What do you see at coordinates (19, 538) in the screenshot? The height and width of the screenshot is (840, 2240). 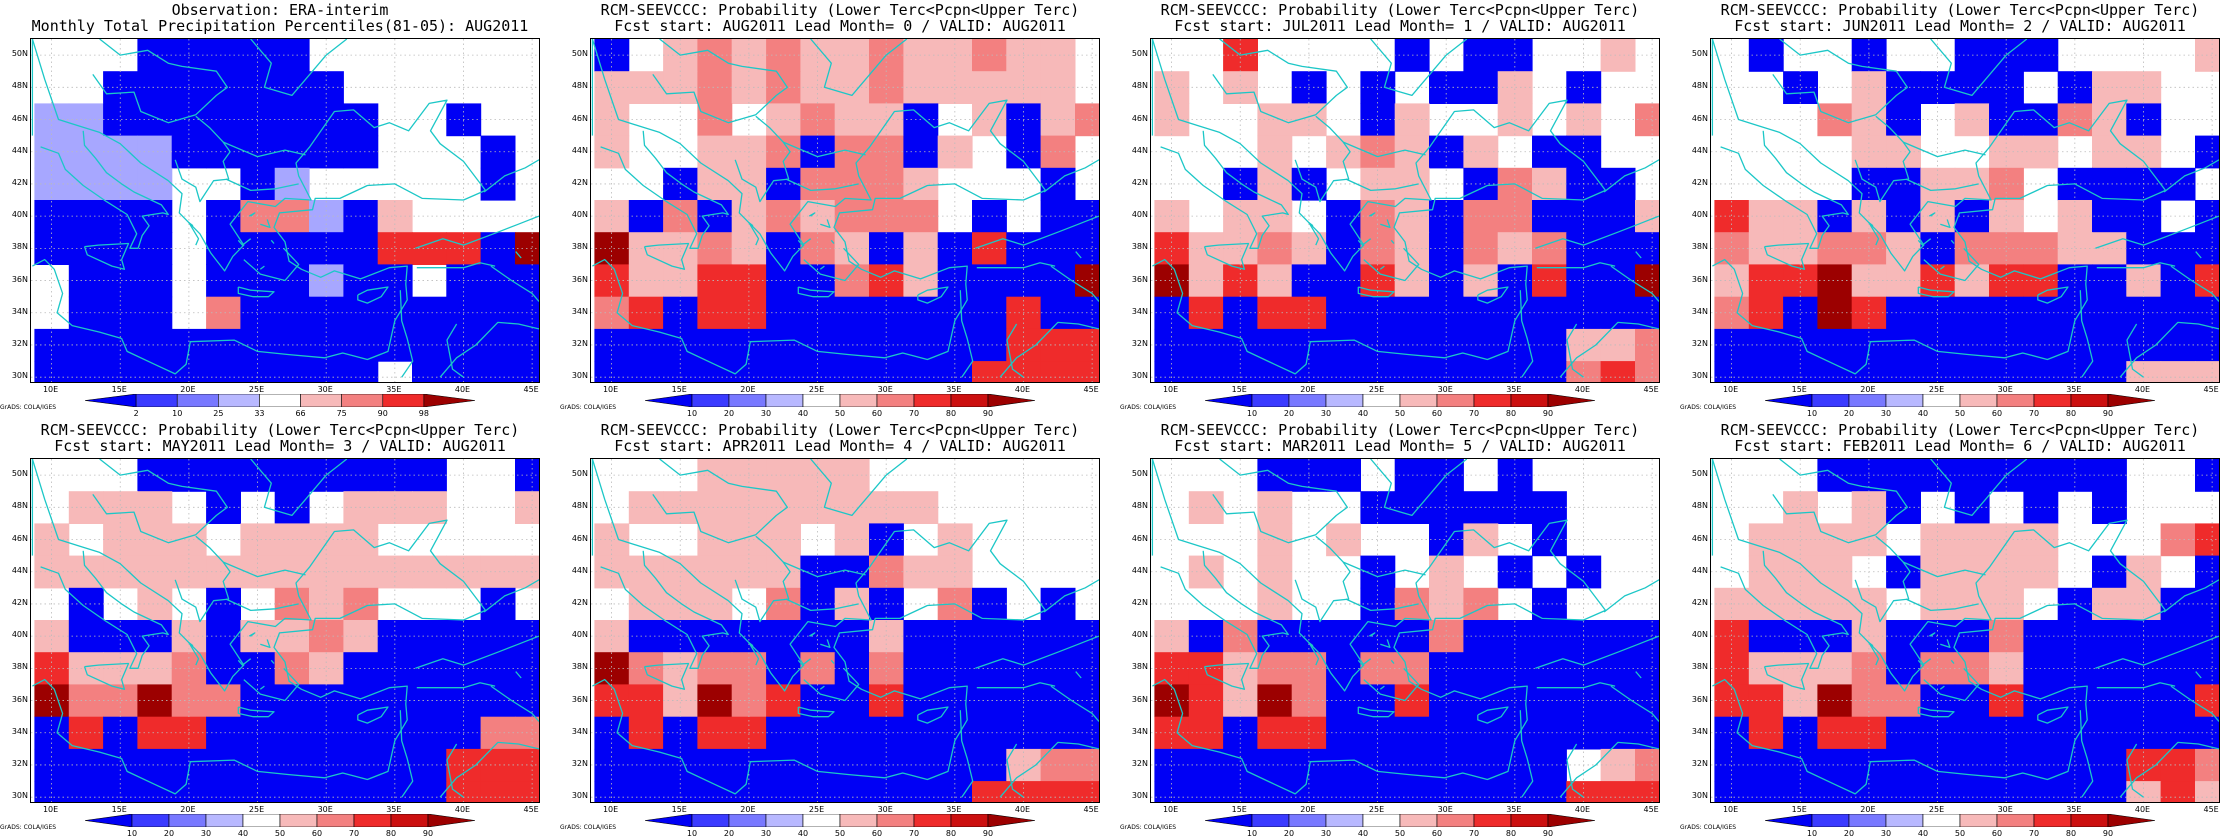 I see `lat-tick-label: 46N` at bounding box center [19, 538].